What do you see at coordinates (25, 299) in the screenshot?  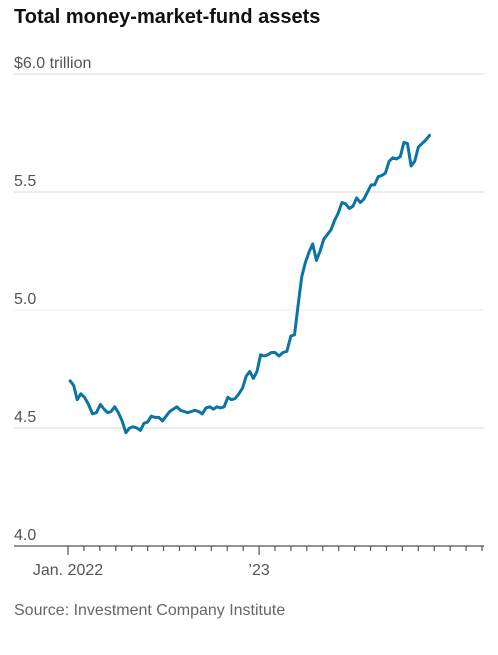 I see `y-tick-label: 5.0` at bounding box center [25, 299].